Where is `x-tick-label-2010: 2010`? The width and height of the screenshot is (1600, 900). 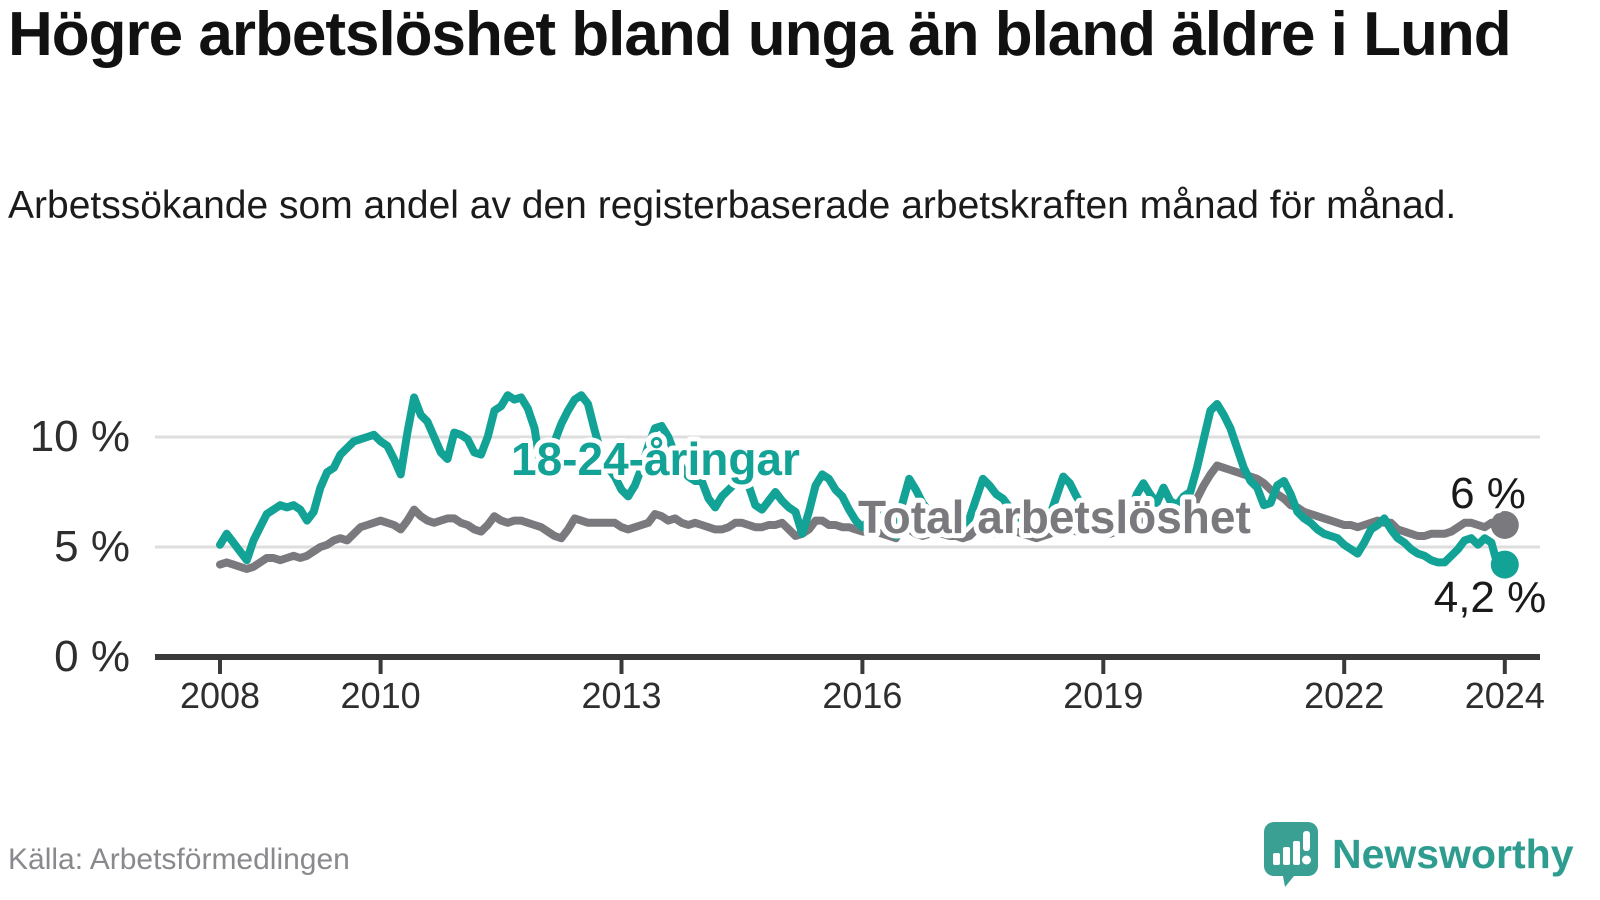
x-tick-label-2010: 2010 is located at coordinates (381, 695).